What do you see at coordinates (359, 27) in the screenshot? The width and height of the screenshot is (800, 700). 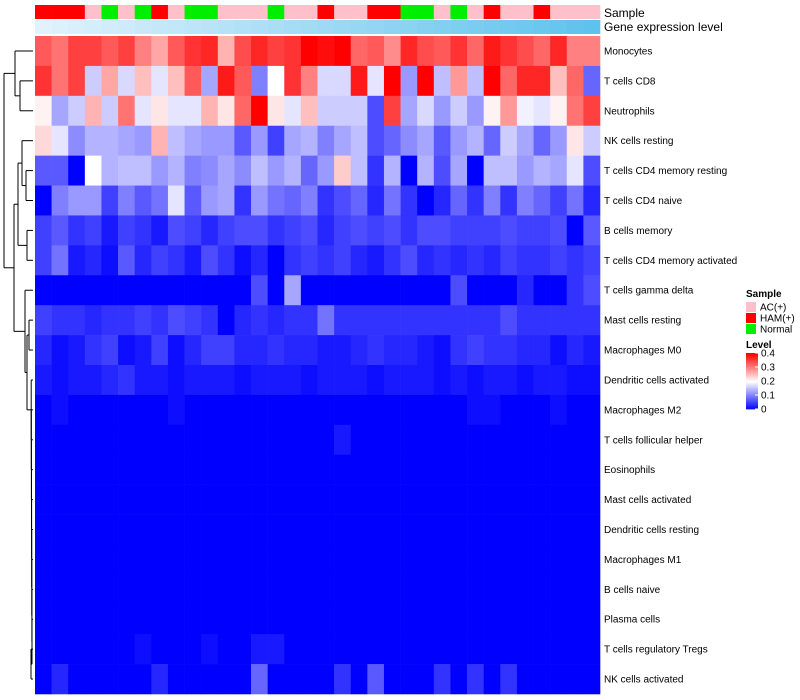 I see `expression-annotation-cell` at bounding box center [359, 27].